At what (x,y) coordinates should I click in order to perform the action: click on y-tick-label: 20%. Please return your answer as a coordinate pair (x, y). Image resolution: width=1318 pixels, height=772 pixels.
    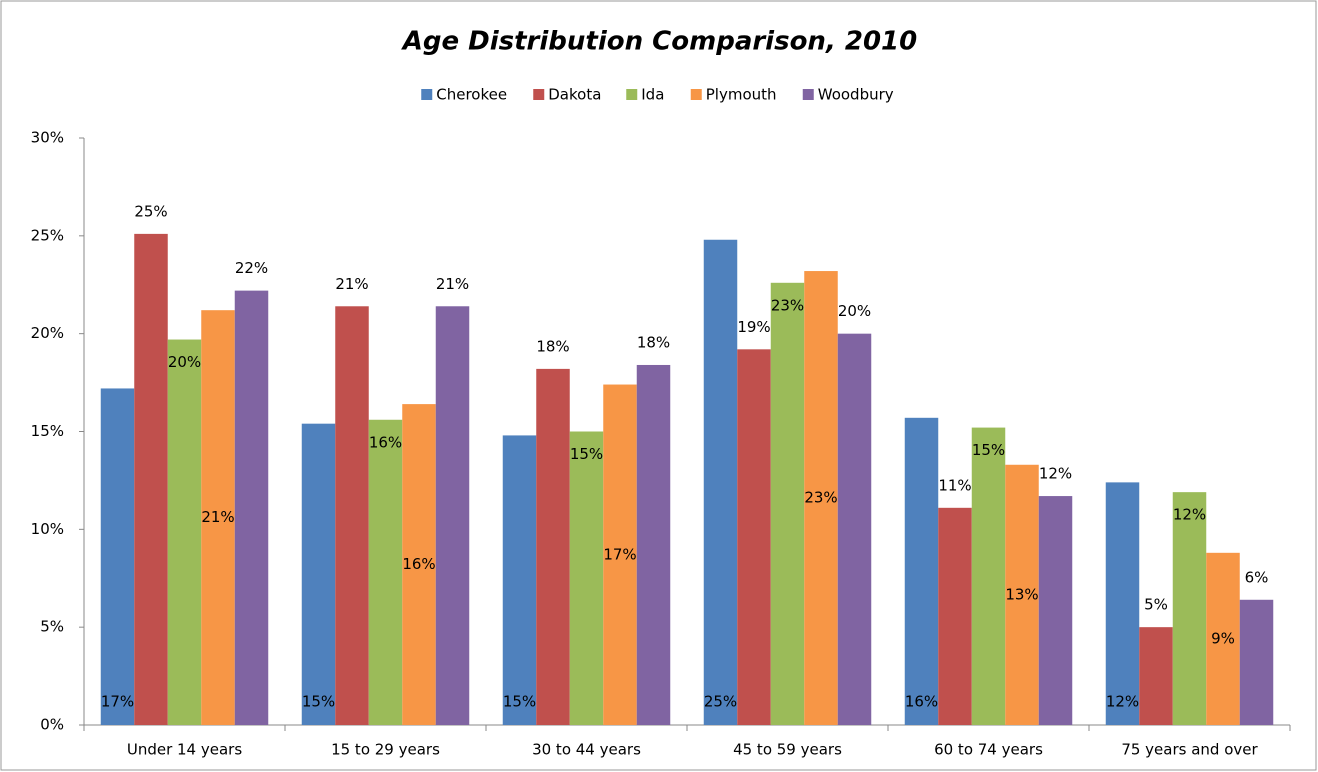
    Looking at the image, I should click on (47, 333).